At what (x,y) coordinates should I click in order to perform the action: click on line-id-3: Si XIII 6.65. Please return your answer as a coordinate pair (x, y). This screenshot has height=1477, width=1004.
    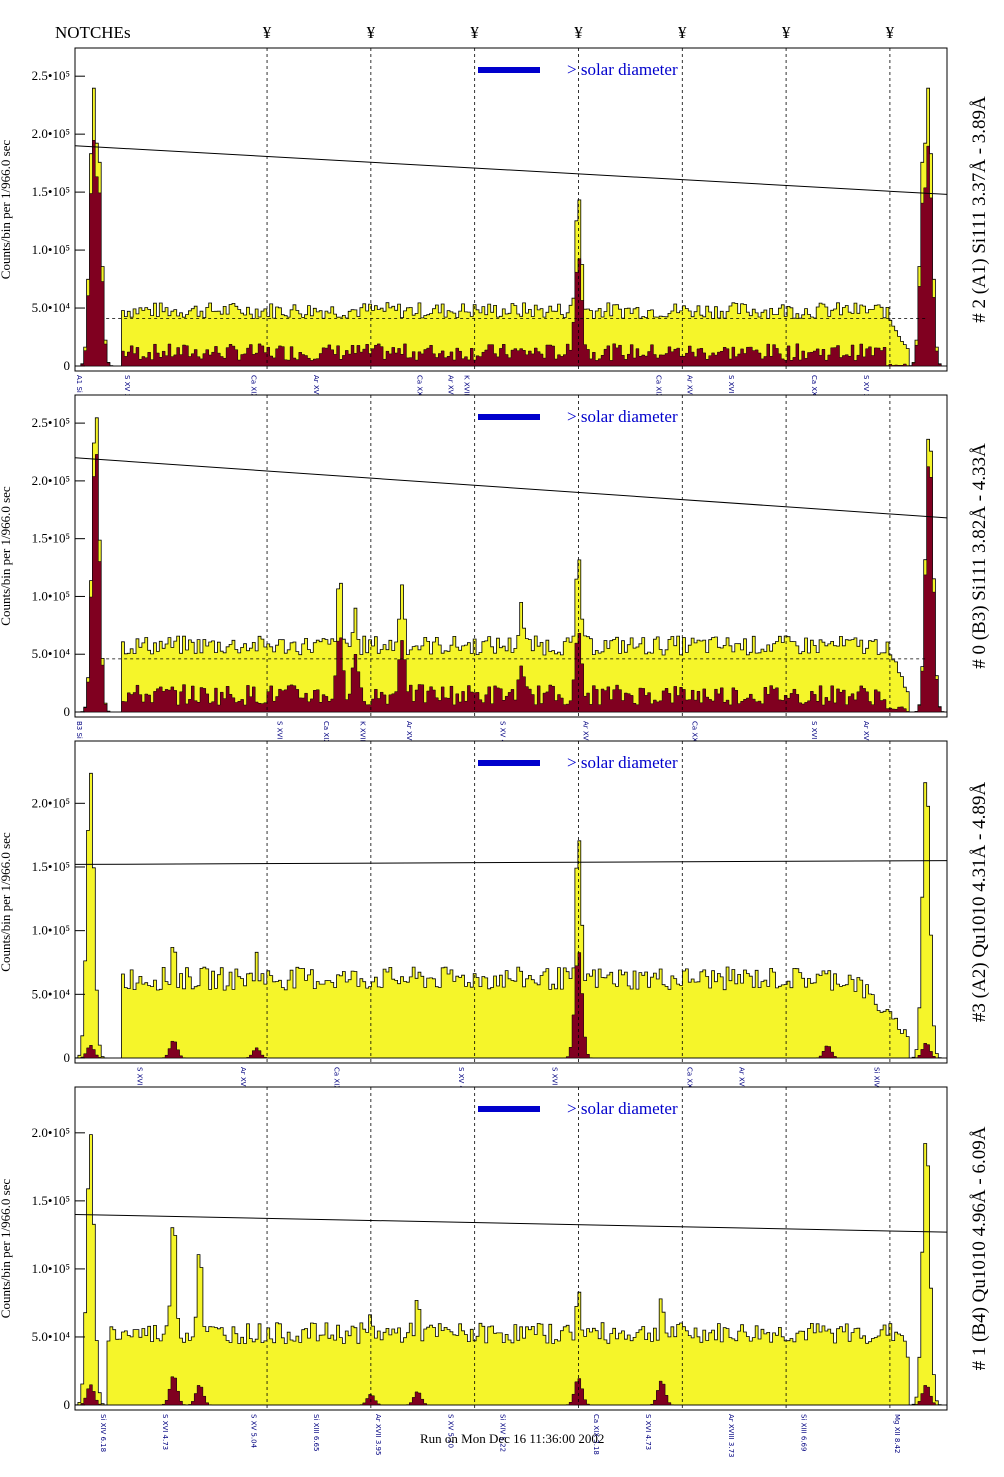
    Looking at the image, I should click on (316, 1432).